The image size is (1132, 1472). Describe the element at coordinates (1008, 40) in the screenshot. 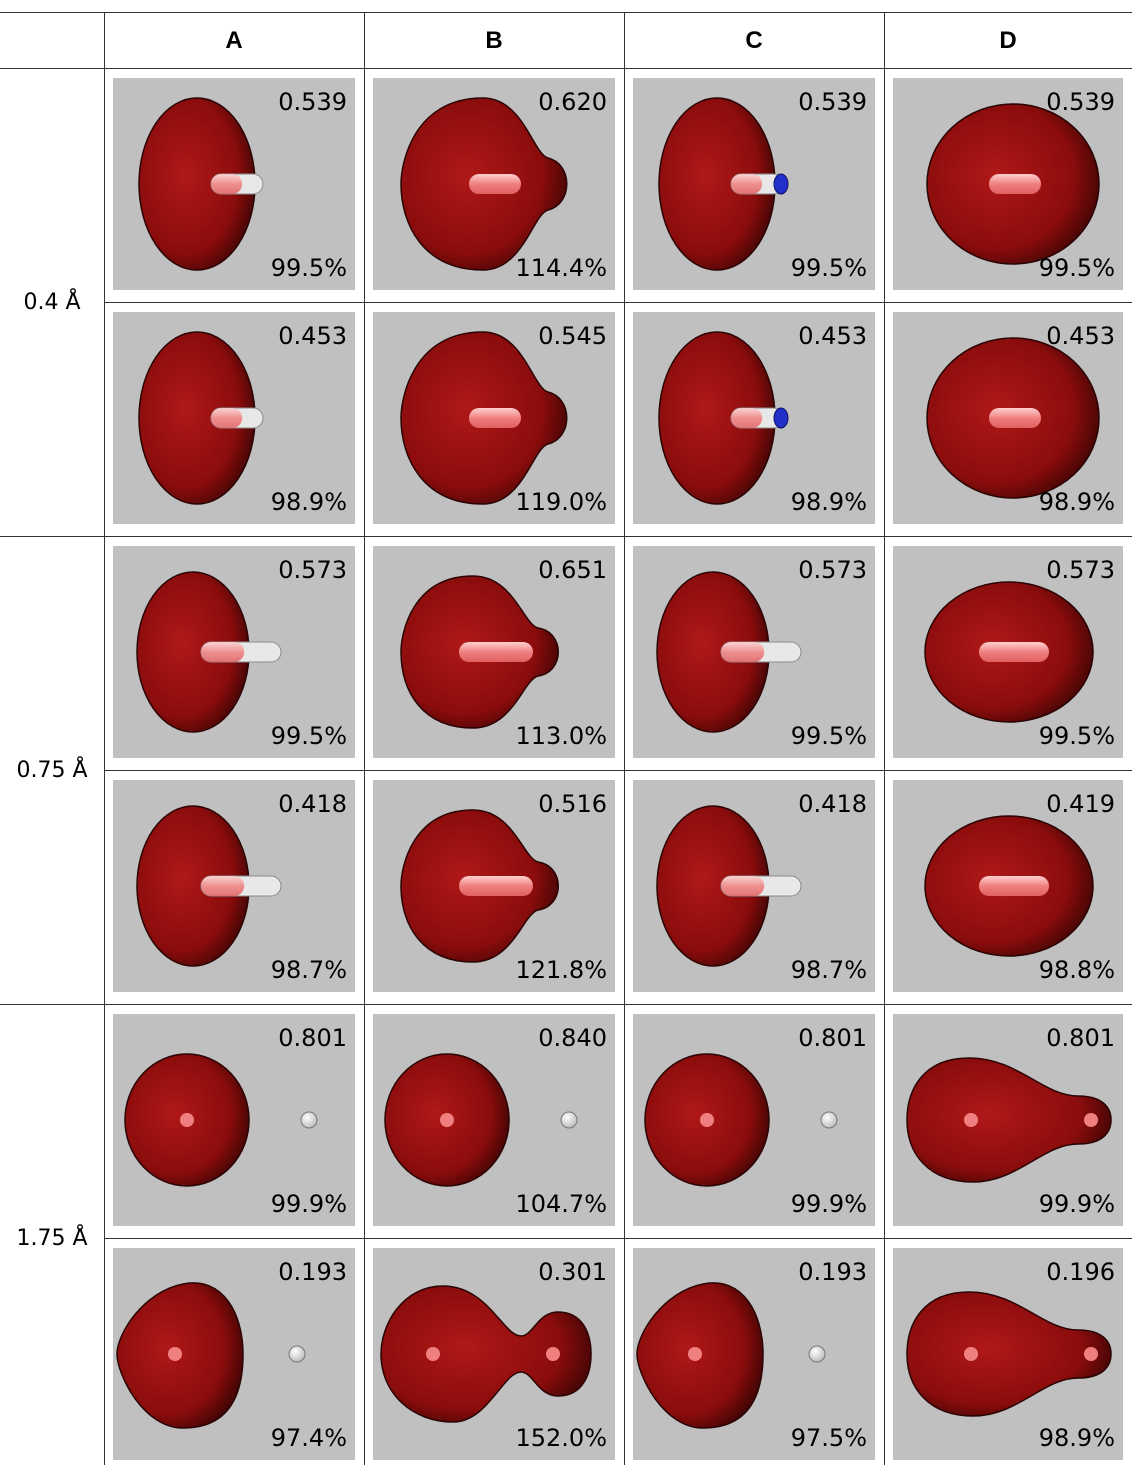

I see `column-header-d: D` at that location.